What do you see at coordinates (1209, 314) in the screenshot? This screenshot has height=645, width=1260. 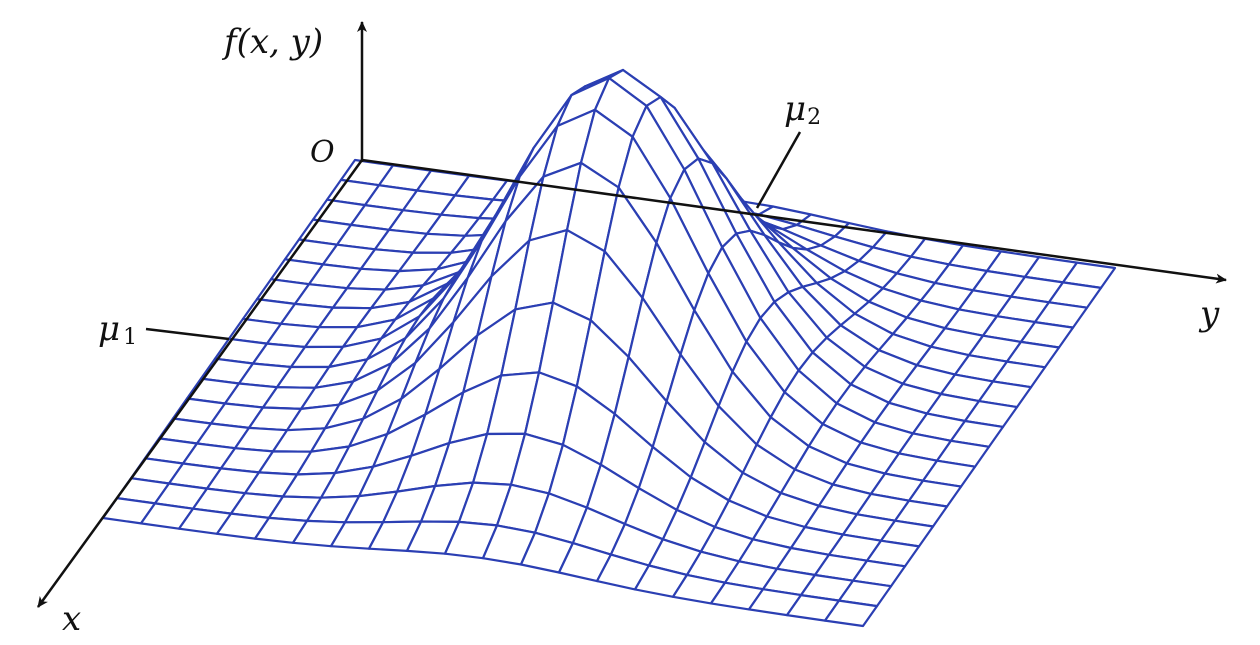 I see `y-axis-label: y` at bounding box center [1209, 314].